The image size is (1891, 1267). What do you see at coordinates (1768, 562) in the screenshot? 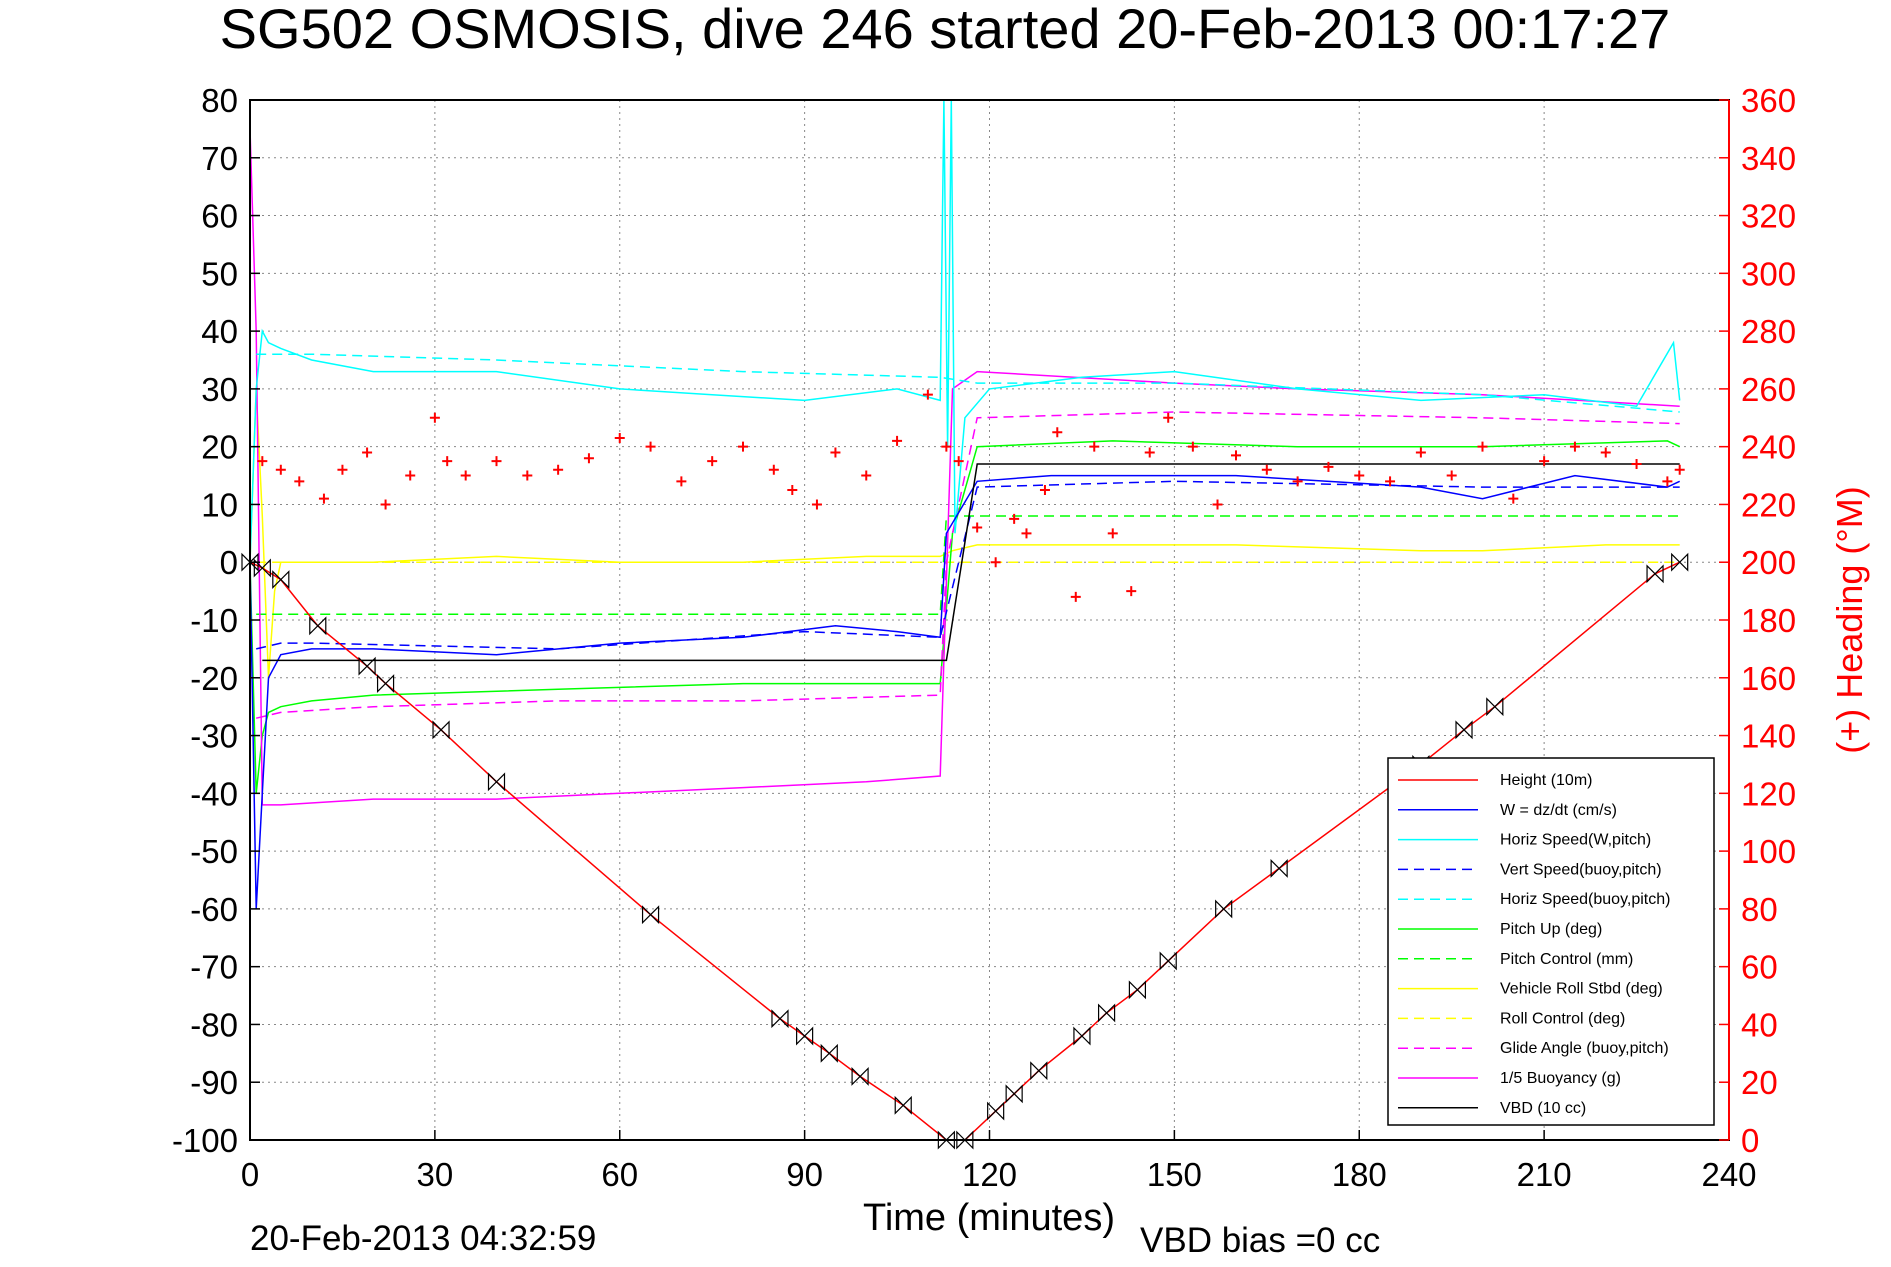
I see `y2-tick-label: 200` at bounding box center [1768, 562].